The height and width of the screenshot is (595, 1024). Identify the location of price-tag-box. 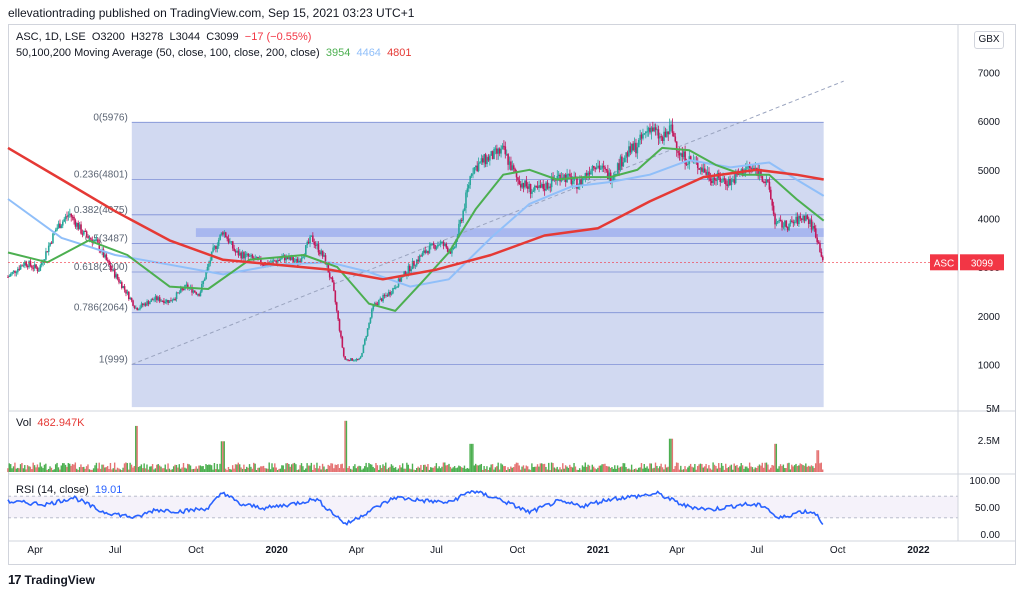
(982, 262).